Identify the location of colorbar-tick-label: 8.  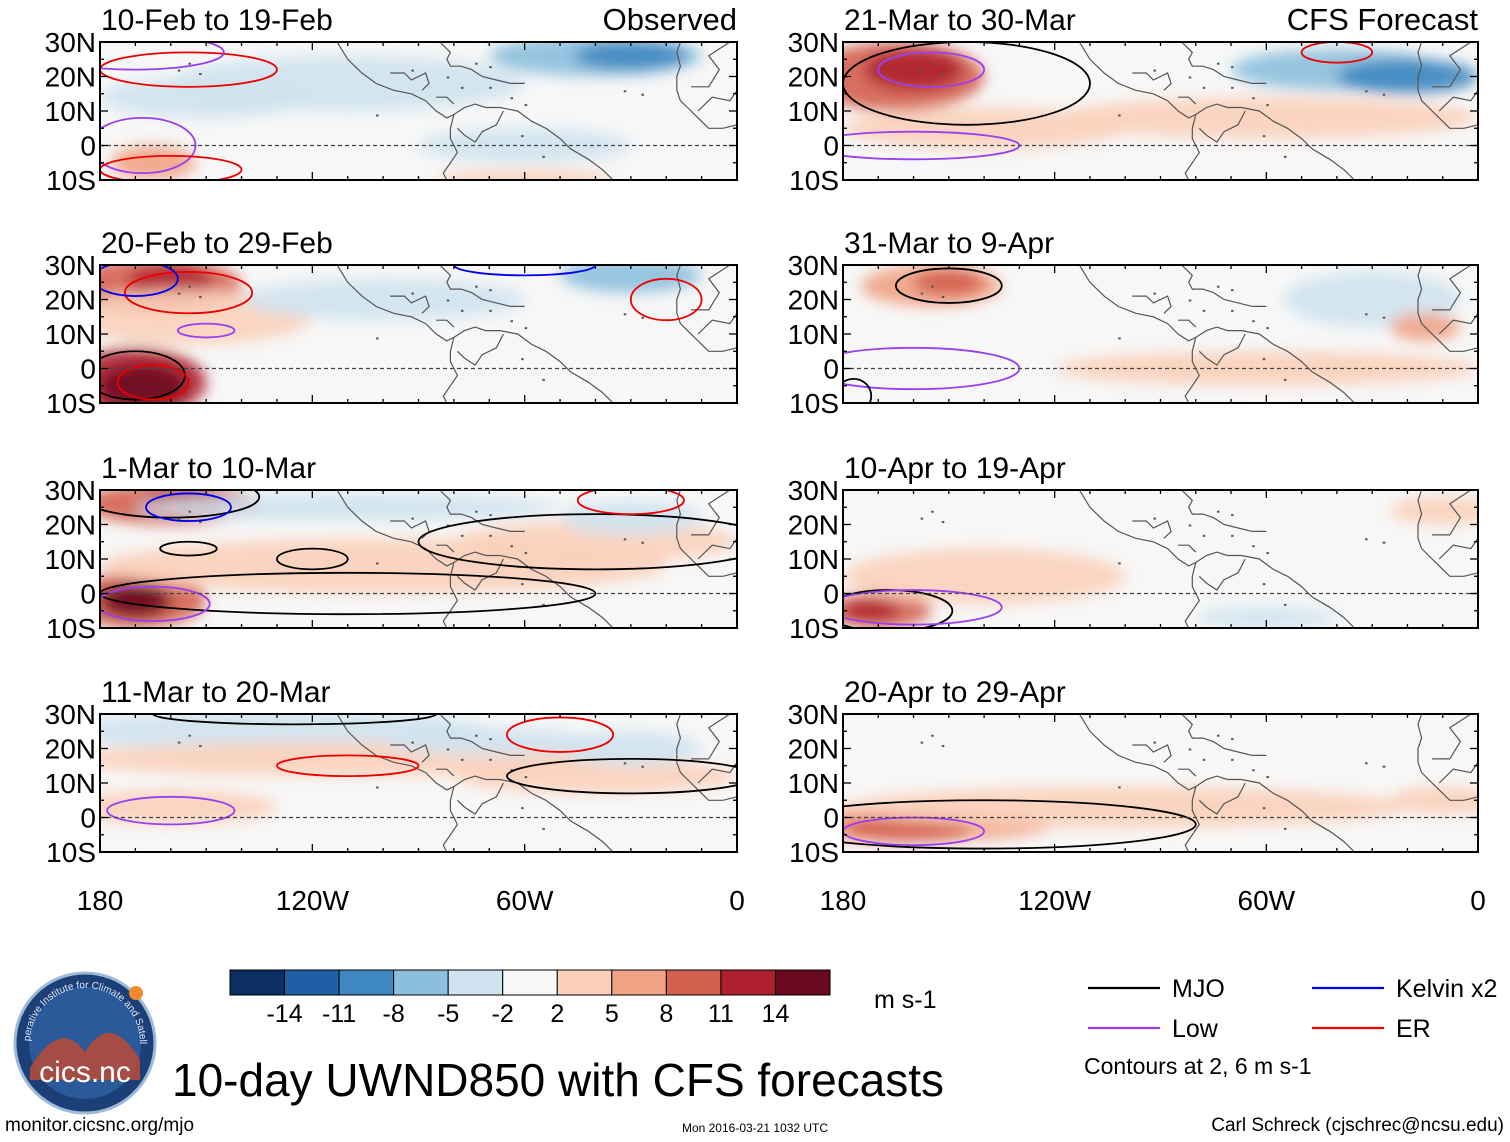
(666, 1014).